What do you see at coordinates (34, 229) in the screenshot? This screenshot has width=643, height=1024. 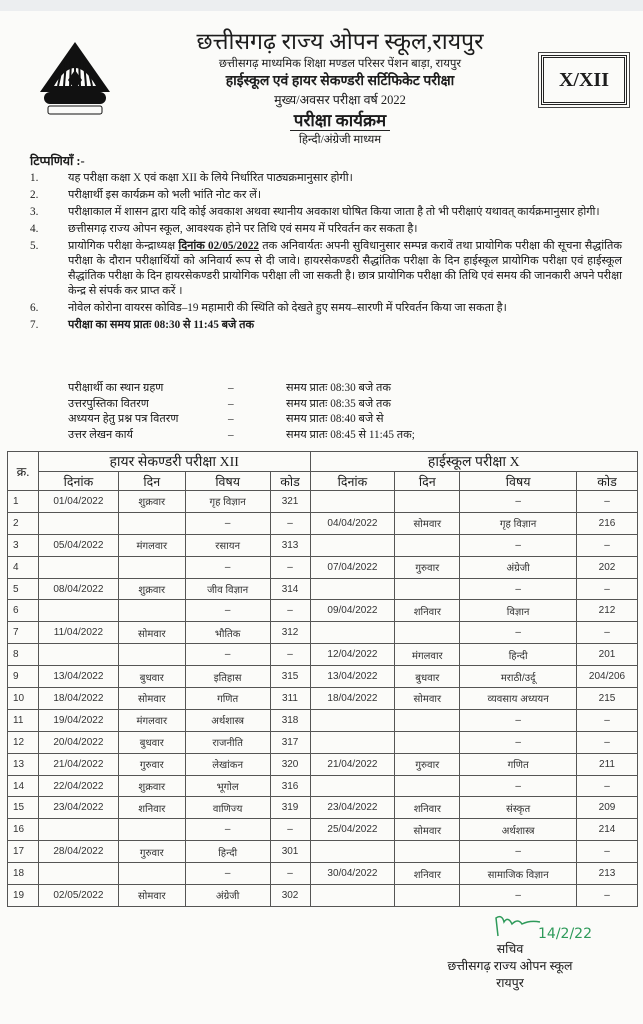 I see `note-number: 4.` at bounding box center [34, 229].